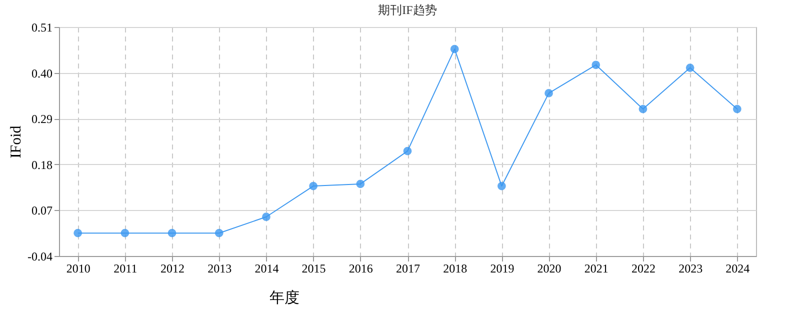 The width and height of the screenshot is (790, 330). Describe the element at coordinates (549, 269) in the screenshot. I see `x-tick-label: 2020` at that location.